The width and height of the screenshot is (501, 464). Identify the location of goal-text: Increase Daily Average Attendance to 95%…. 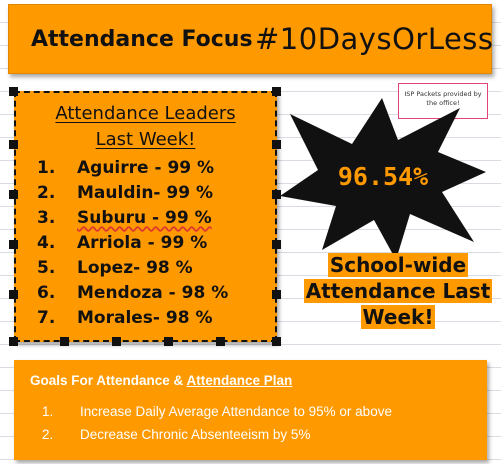
(236, 411).